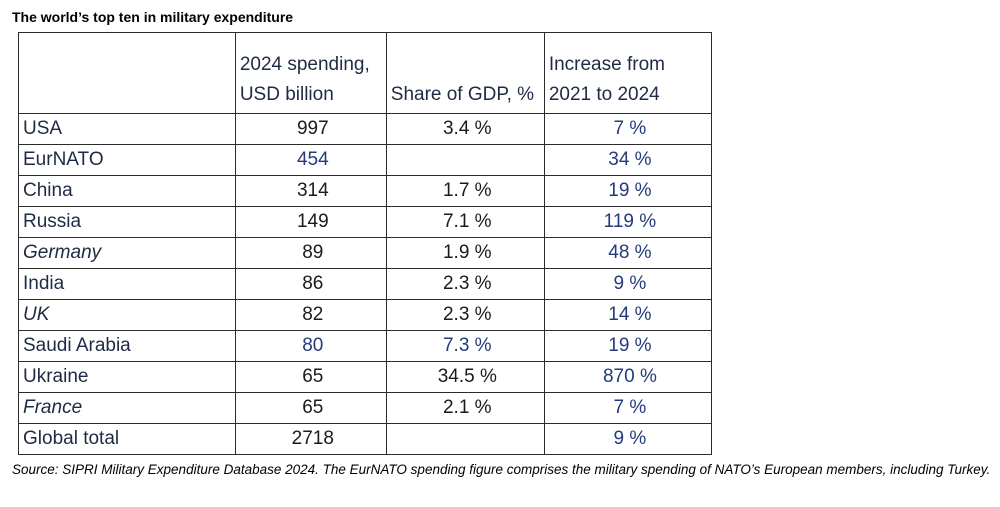 This screenshot has height=507, width=1000. I want to click on table-row-total: Global total 2718 9 %, so click(365, 439).